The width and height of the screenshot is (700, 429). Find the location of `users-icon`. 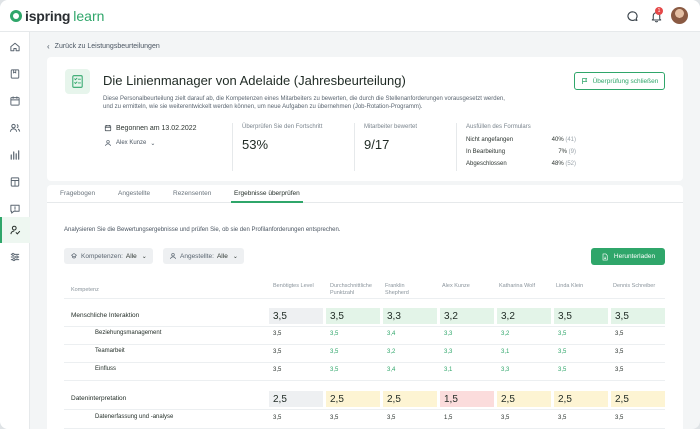

users-icon is located at coordinates (15, 128).